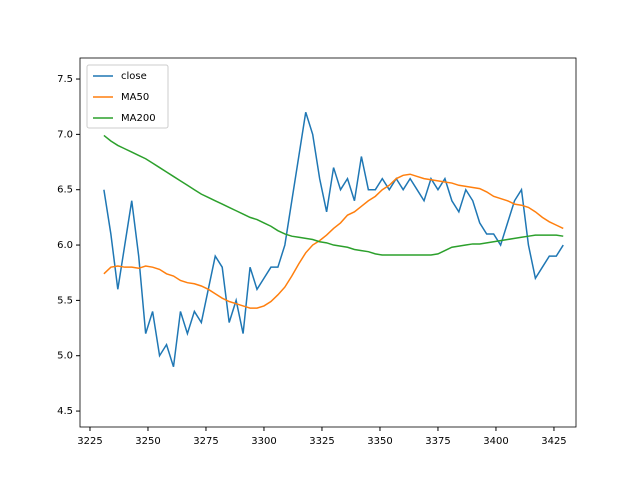 This screenshot has height=484, width=640. What do you see at coordinates (65, 134) in the screenshot?
I see `y-tick-label: 7.0` at bounding box center [65, 134].